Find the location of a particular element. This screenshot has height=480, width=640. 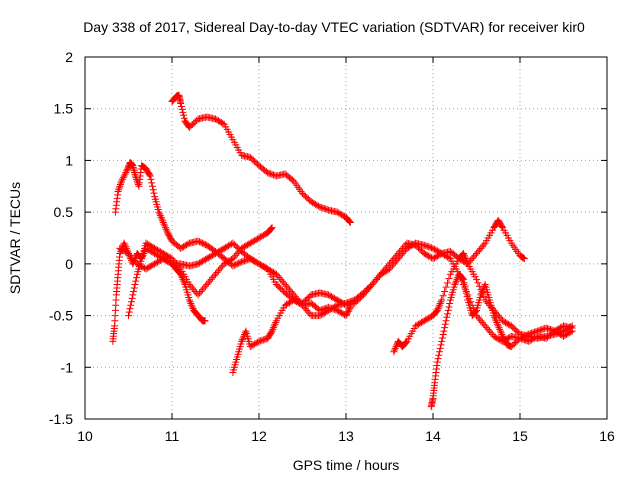

y-tick-label: 2 is located at coordinates (69, 57).